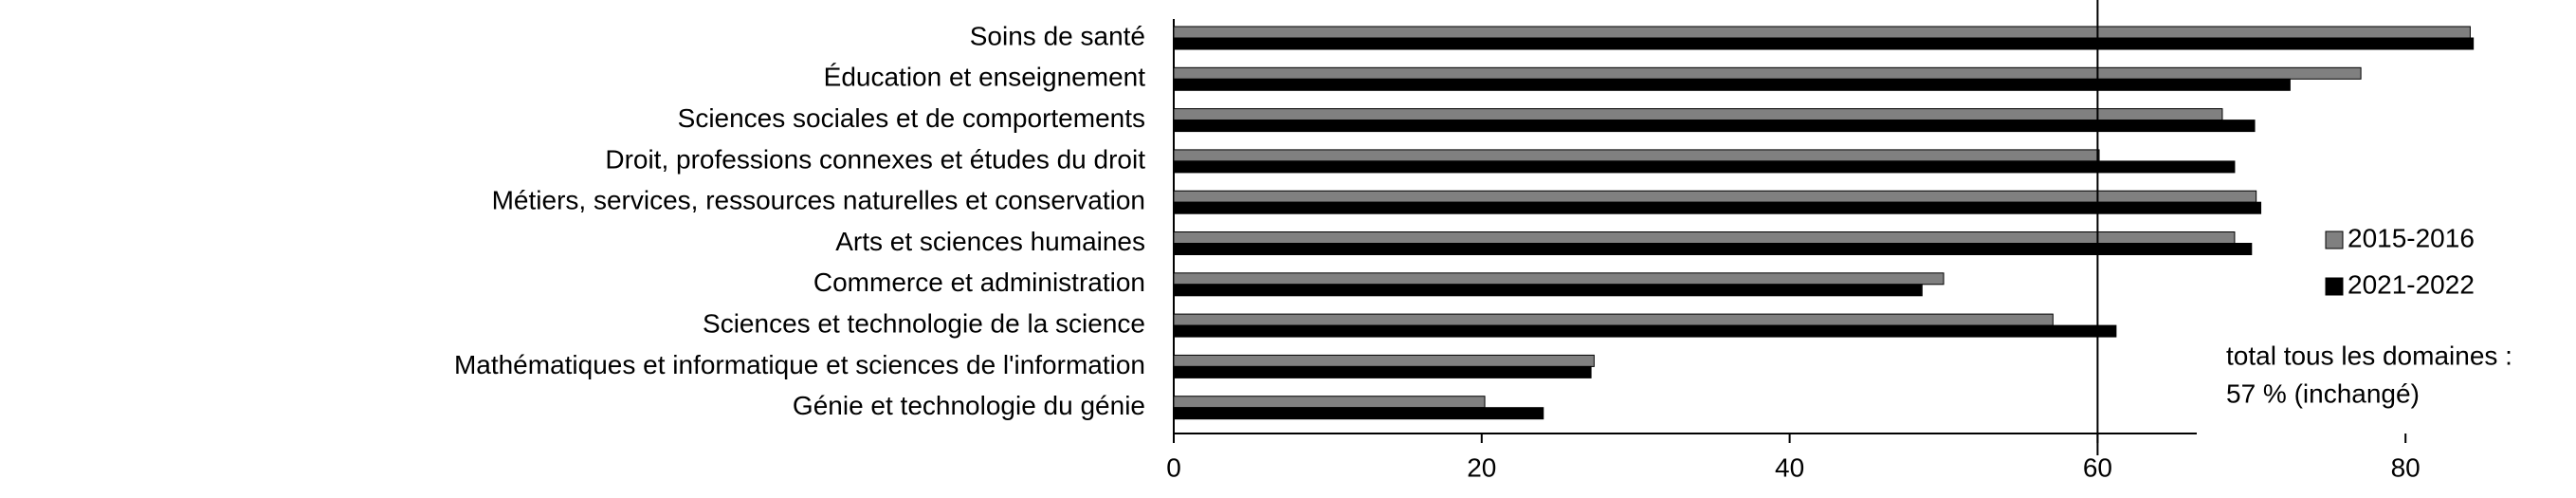 The width and height of the screenshot is (2576, 498). I want to click on legend-label: 2015-2016, so click(2411, 237).